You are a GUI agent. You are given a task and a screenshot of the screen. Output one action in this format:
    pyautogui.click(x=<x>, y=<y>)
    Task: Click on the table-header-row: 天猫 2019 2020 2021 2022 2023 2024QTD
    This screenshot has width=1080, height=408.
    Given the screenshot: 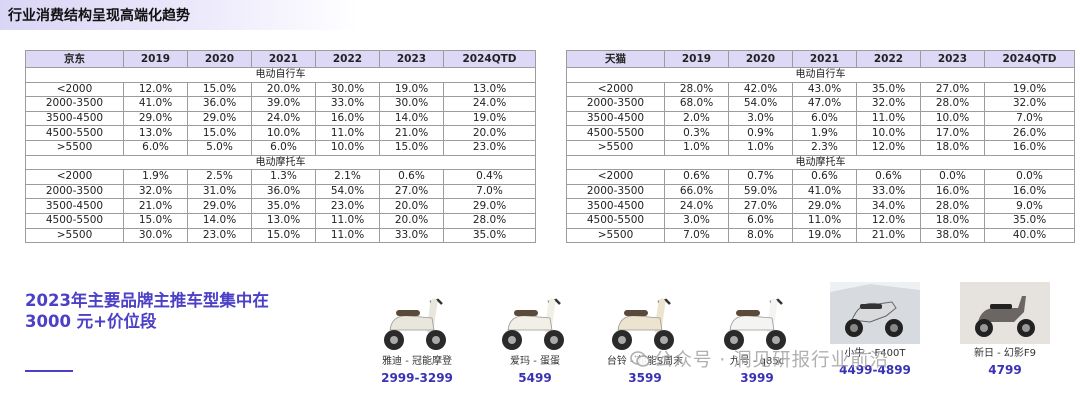 What is the action you would take?
    pyautogui.click(x=820, y=59)
    